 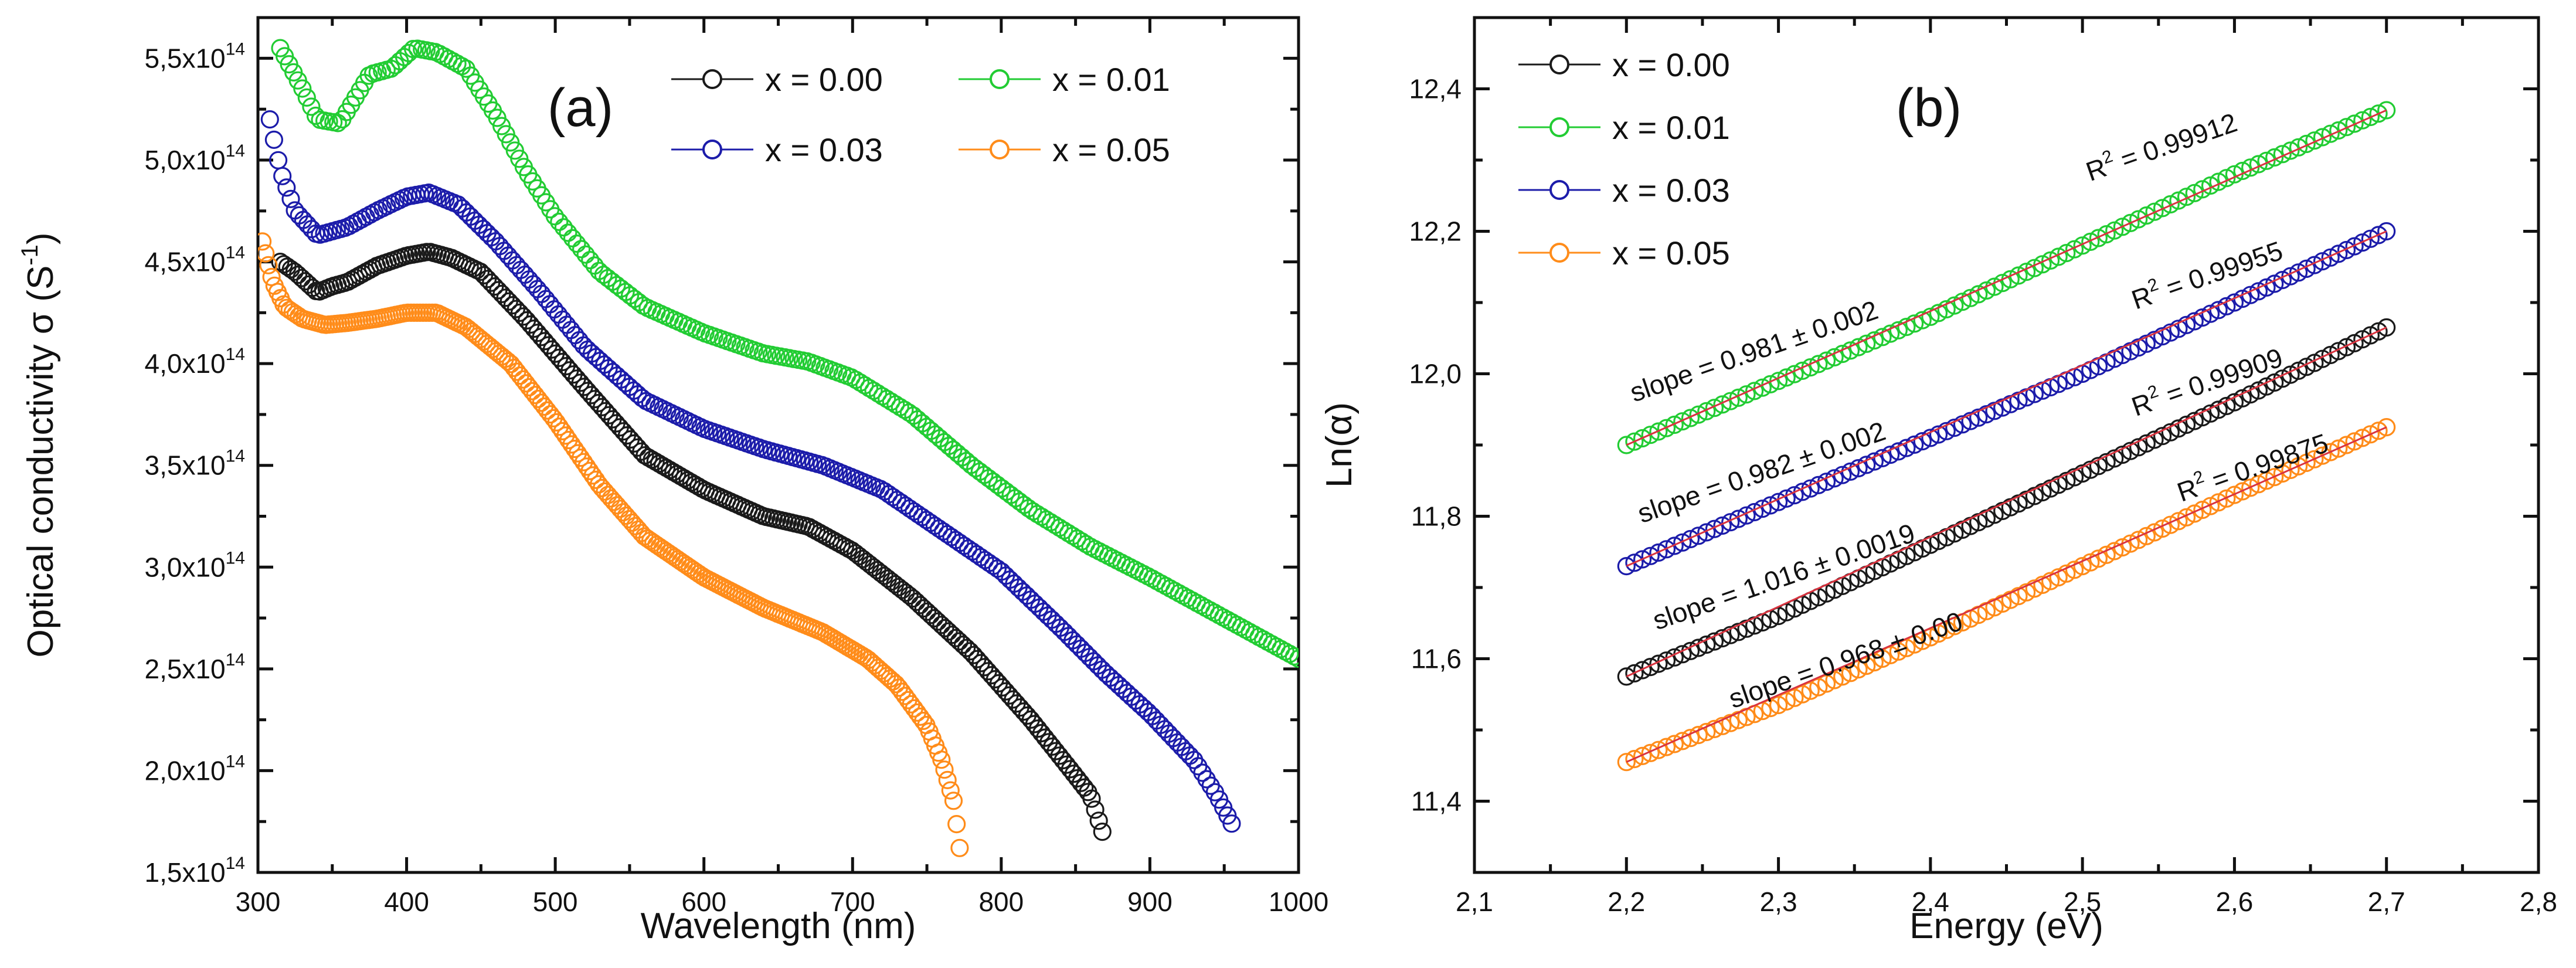 I want to click on x-tick-label: 900, so click(x=1150, y=902).